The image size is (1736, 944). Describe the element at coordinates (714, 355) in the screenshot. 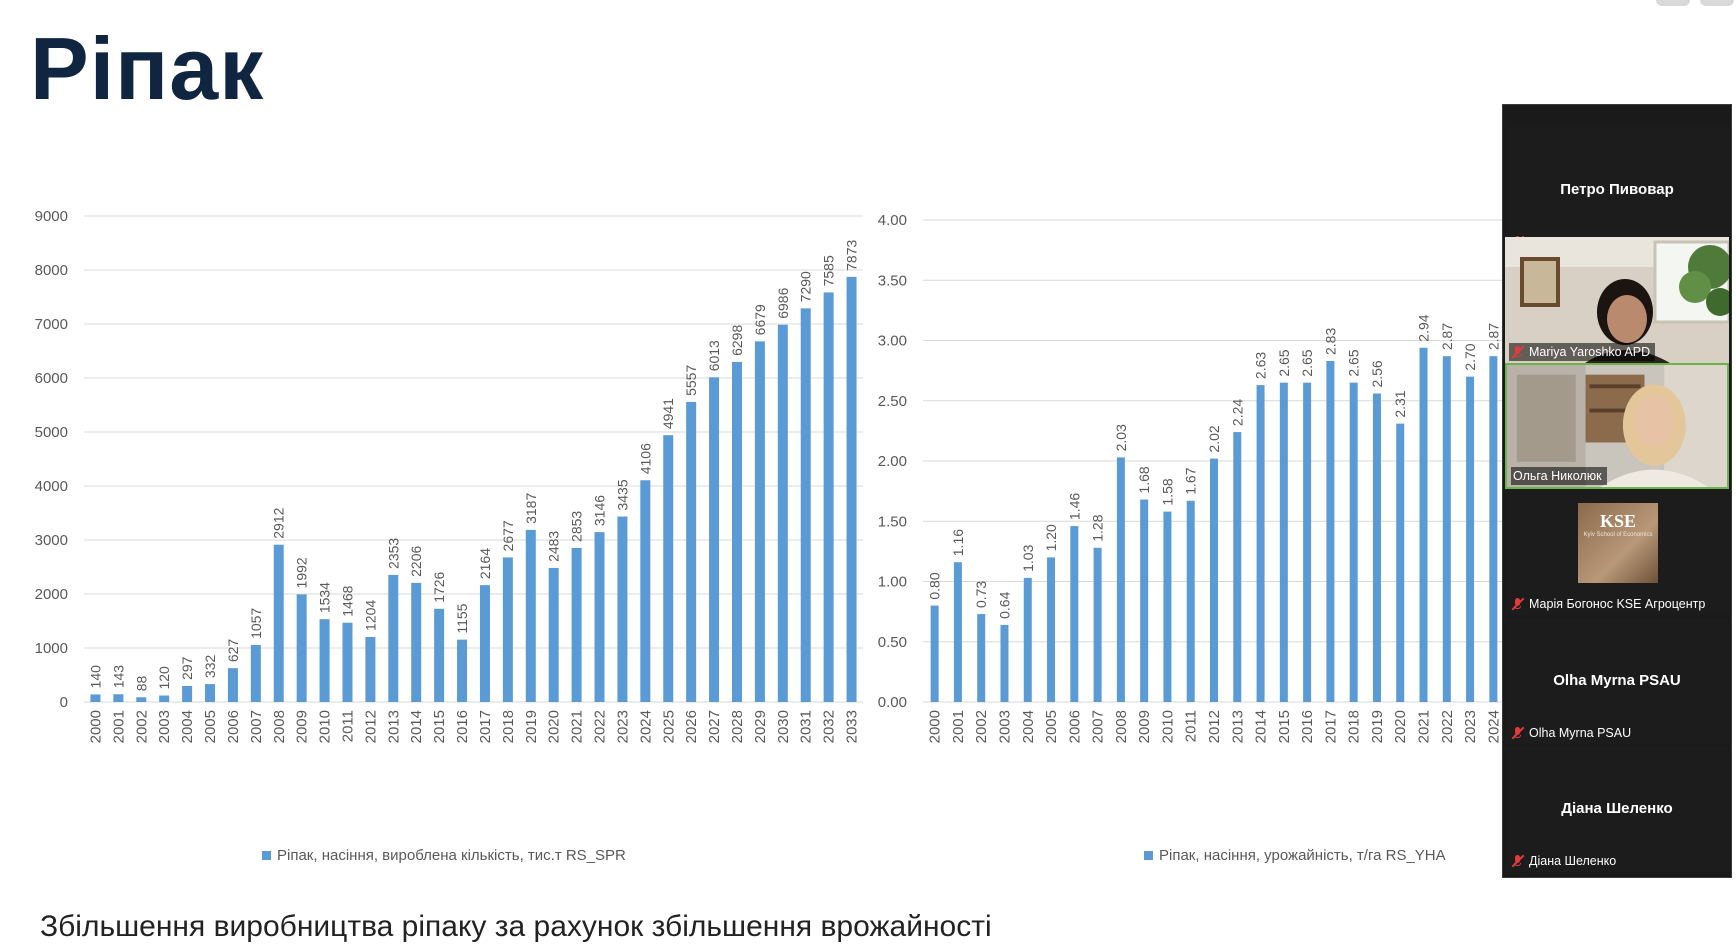

I see `data-label: 6013` at that location.